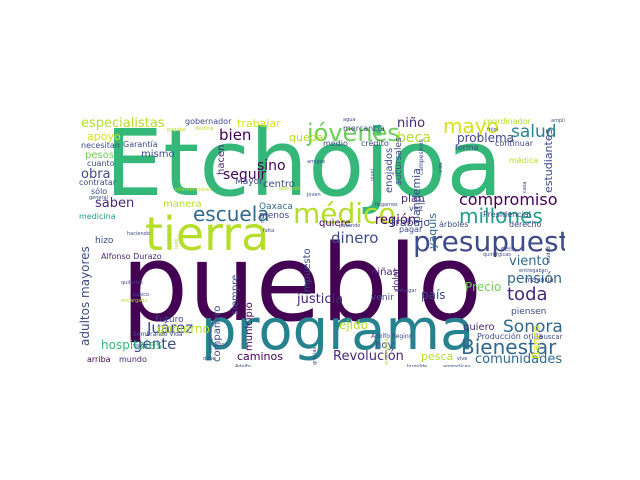 The height and width of the screenshot is (480, 640). Describe the element at coordinates (432, 231) in the screenshot. I see `word-yaquis: yaquis` at that location.